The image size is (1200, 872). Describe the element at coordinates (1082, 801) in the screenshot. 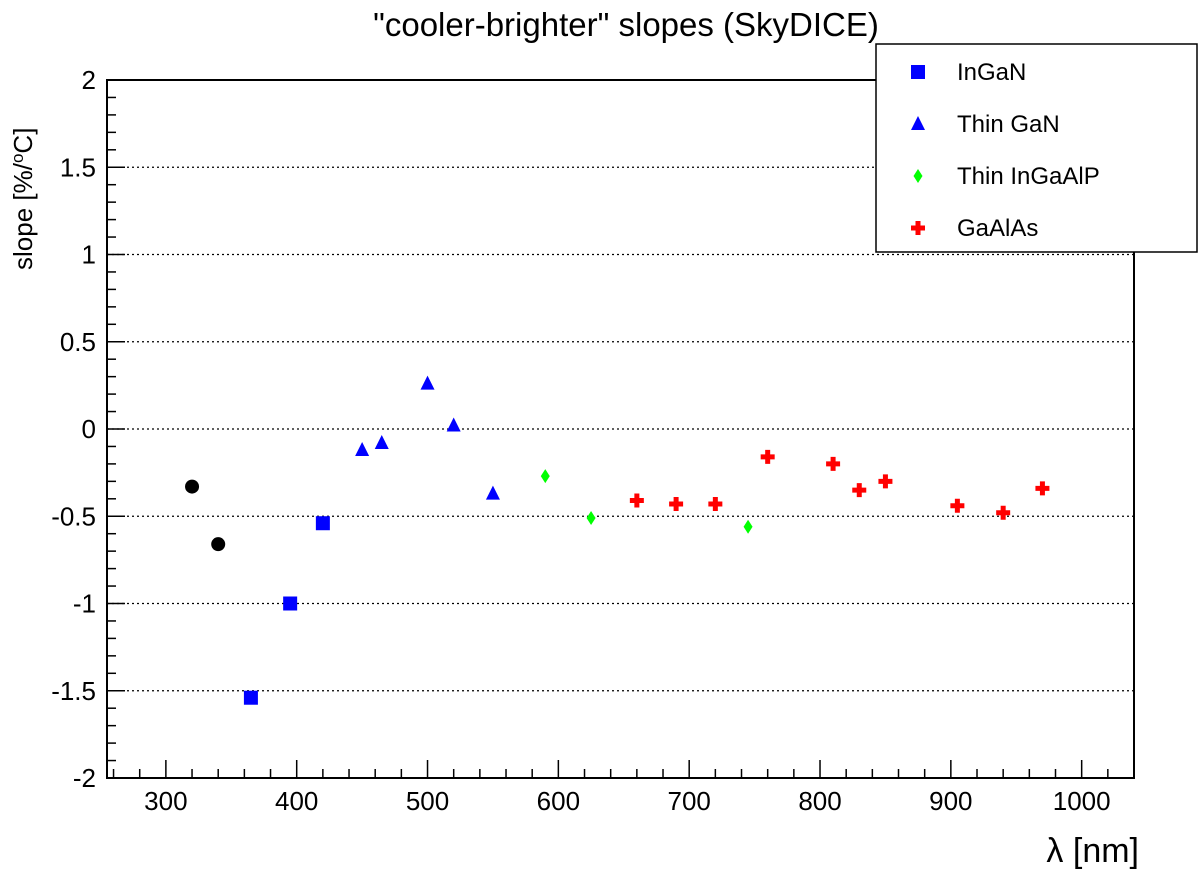

I see `x-tick-label: 1000` at that location.